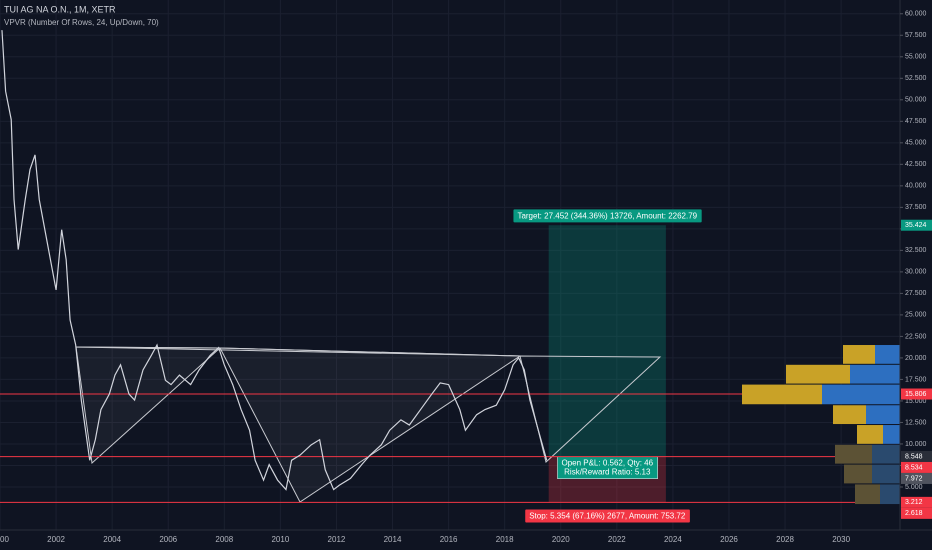  I want to click on y-tick-label: 42.500, so click(916, 164).